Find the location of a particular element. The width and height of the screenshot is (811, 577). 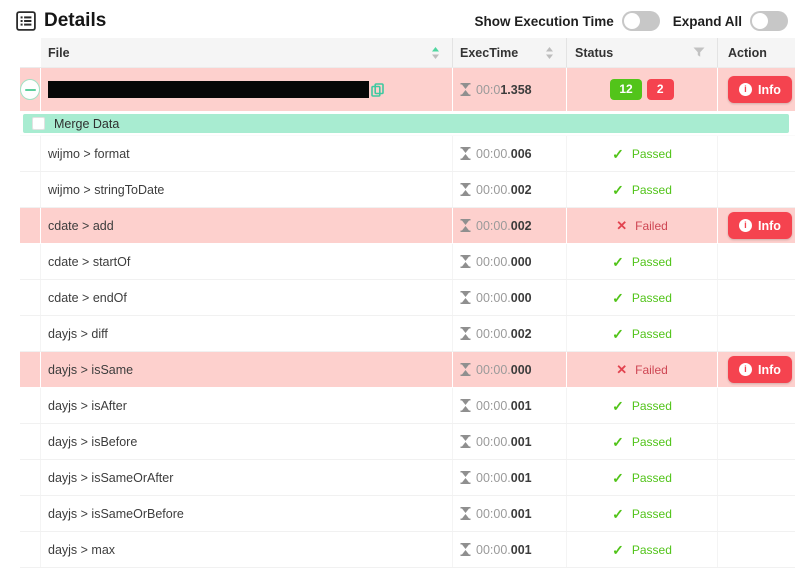

failed-count-badge: 2 is located at coordinates (660, 89).